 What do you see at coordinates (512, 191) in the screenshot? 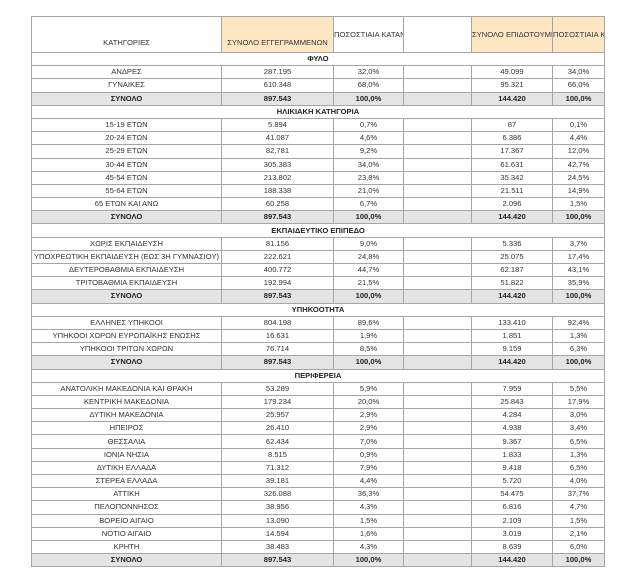
I see `beneficiaries-cell: 21.511` at bounding box center [512, 191].